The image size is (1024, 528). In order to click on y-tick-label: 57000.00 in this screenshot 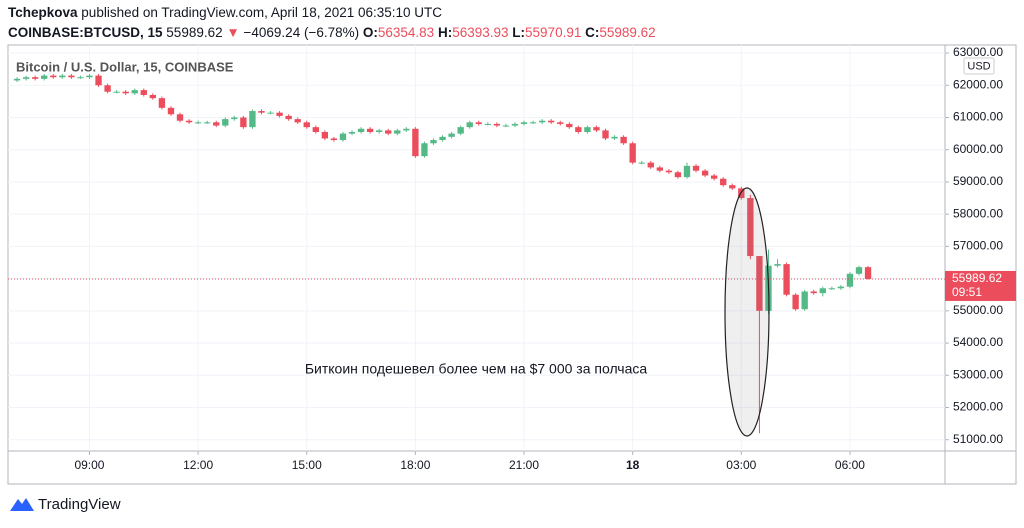, I will do `click(978, 246)`.